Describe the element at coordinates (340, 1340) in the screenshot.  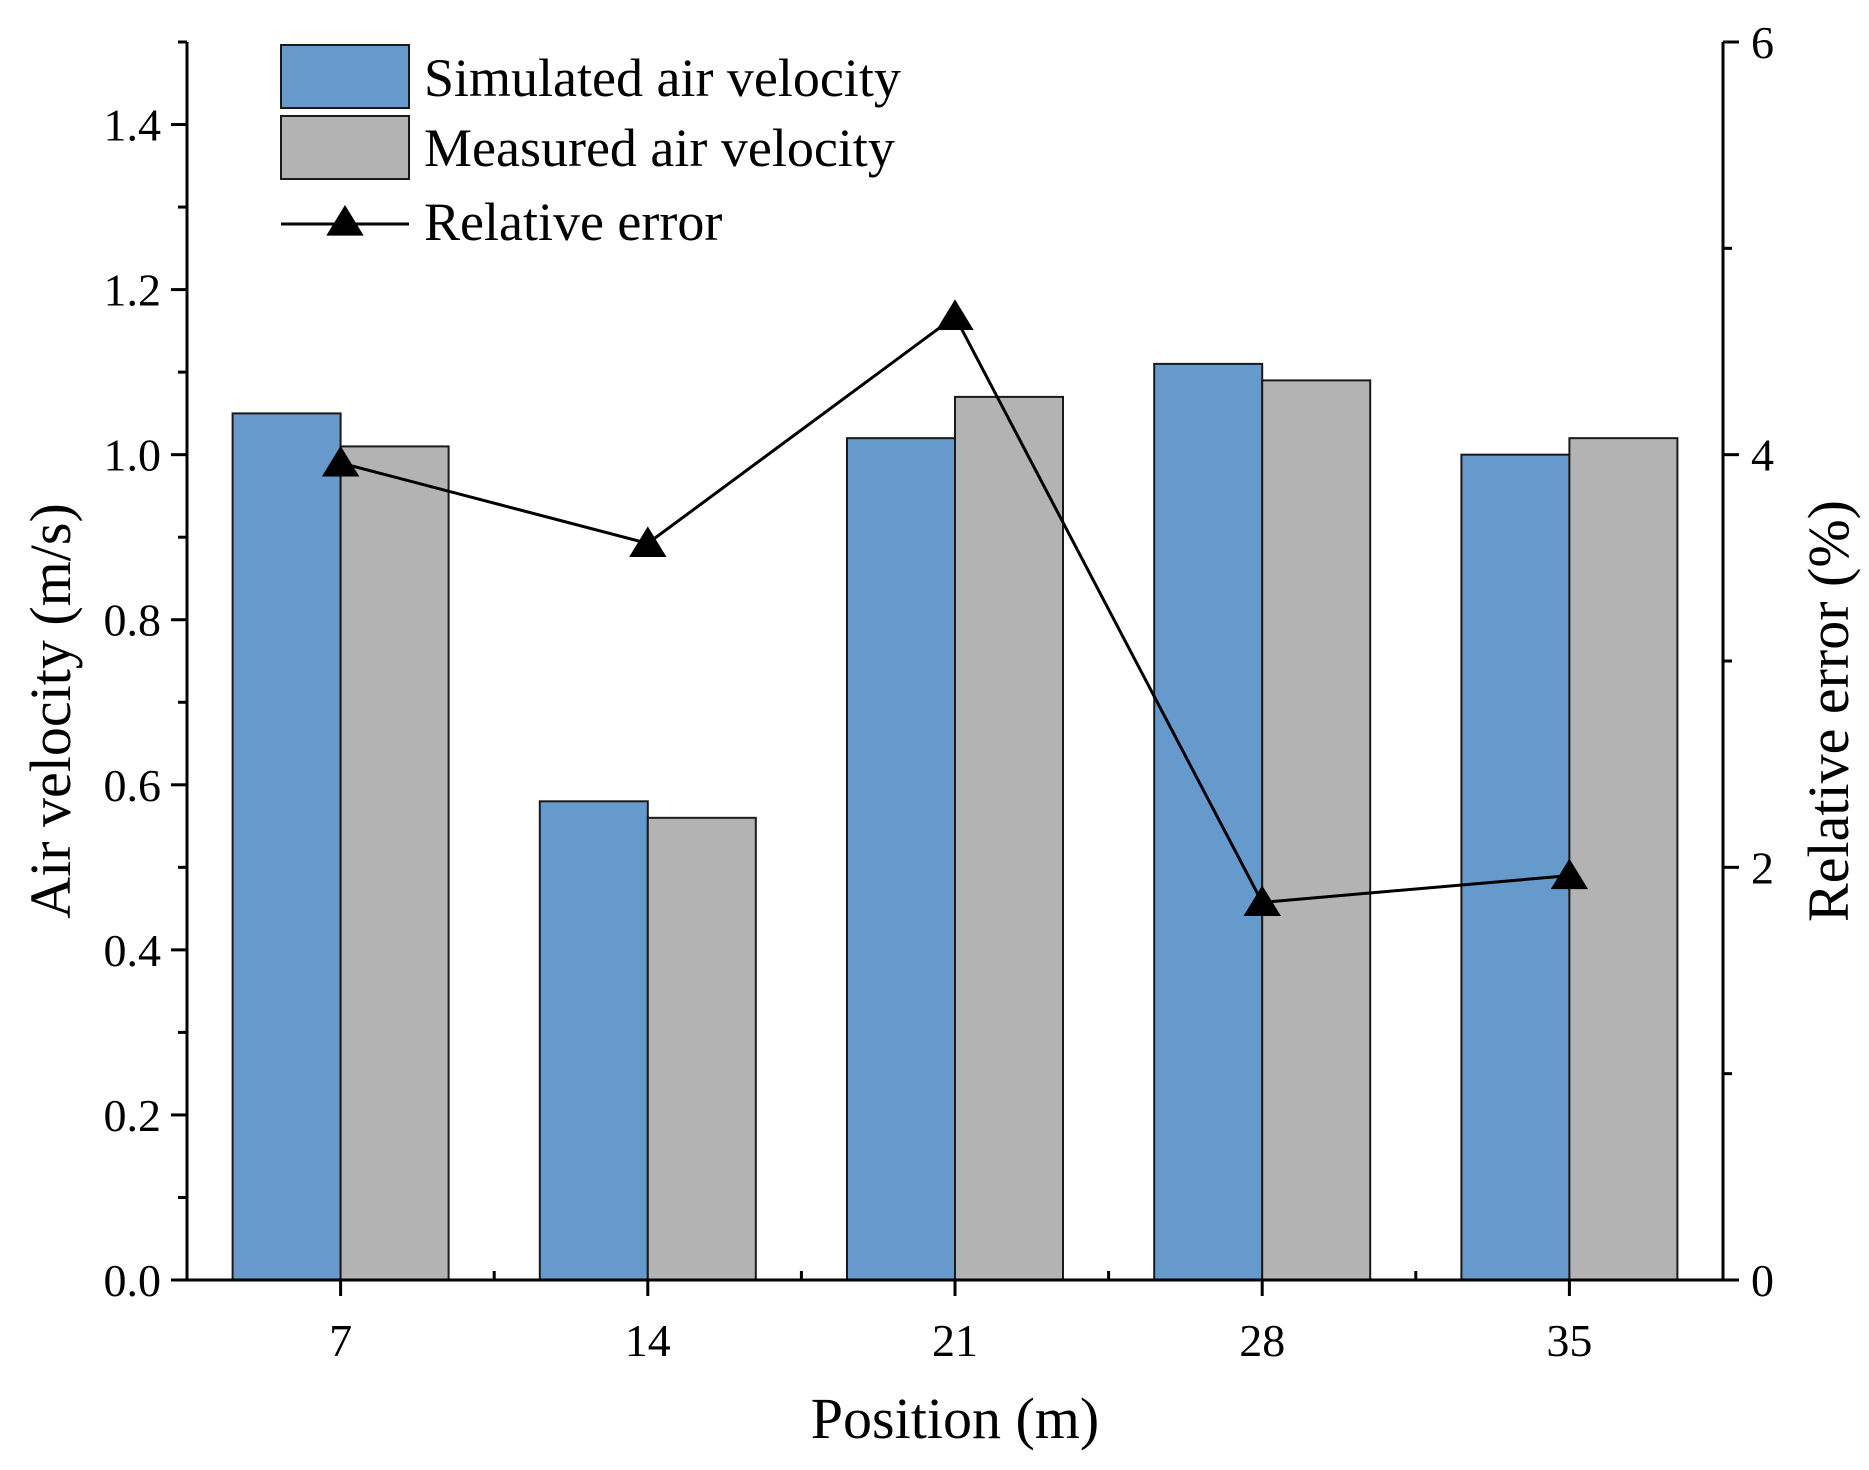
I see `x-tick-label: 7` at that location.